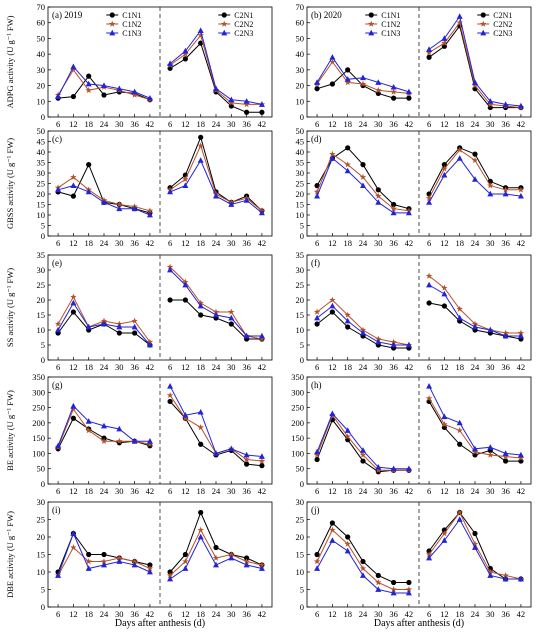 The height and width of the screenshot is (632, 550). What do you see at coordinates (150, 491) in the screenshot?
I see `x-tick-label: 42` at bounding box center [150, 491].